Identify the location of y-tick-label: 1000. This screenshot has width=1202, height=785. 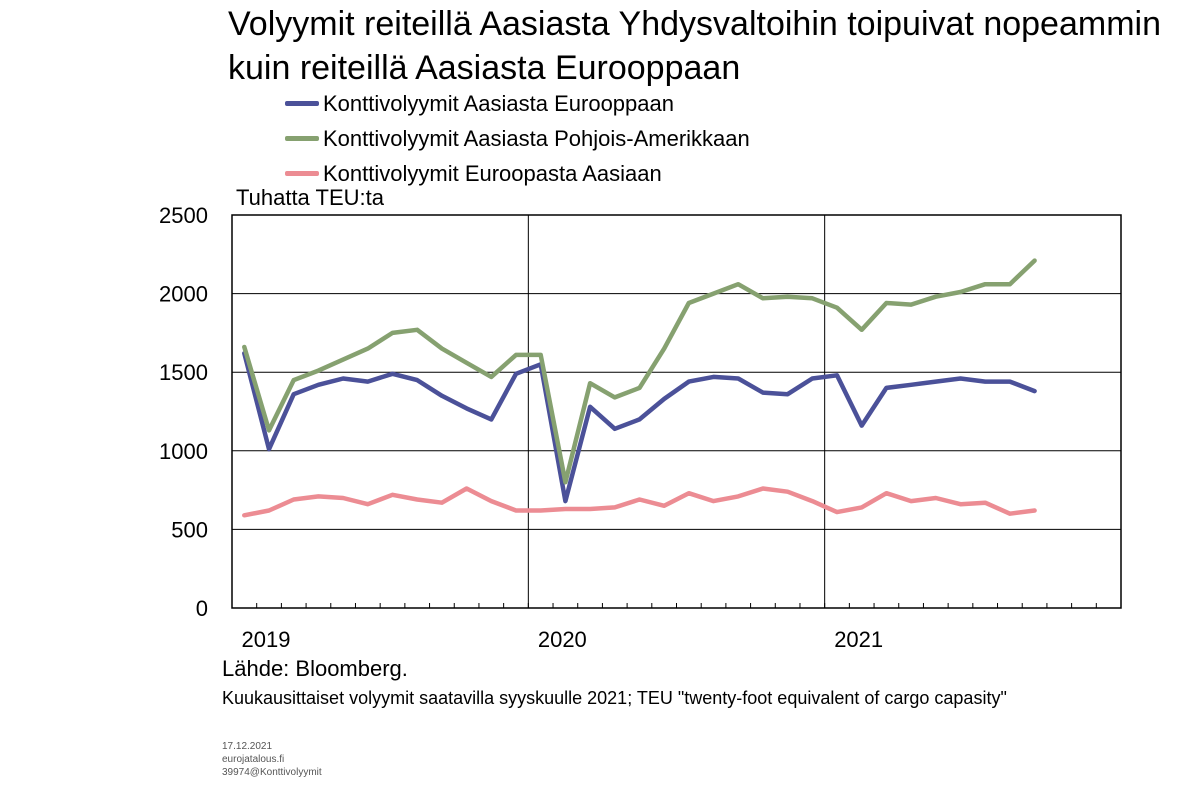
(183, 451).